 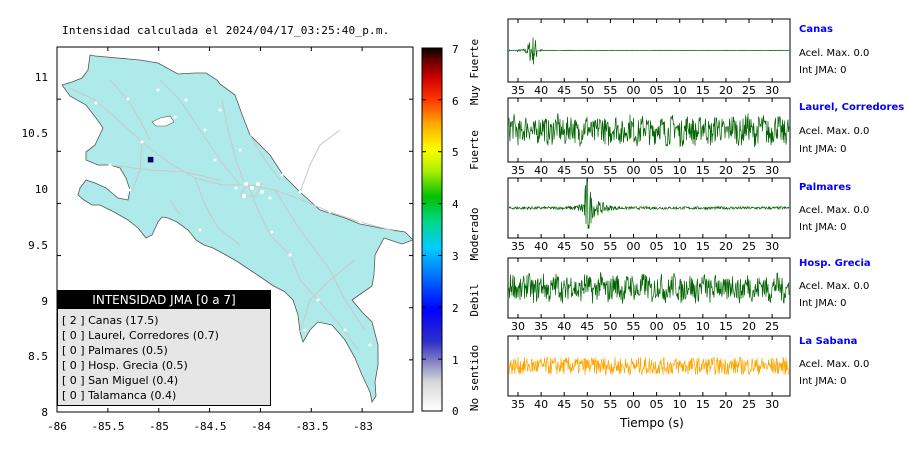 What do you see at coordinates (261, 426) in the screenshot?
I see `lon-tick-label: -84` at bounding box center [261, 426].